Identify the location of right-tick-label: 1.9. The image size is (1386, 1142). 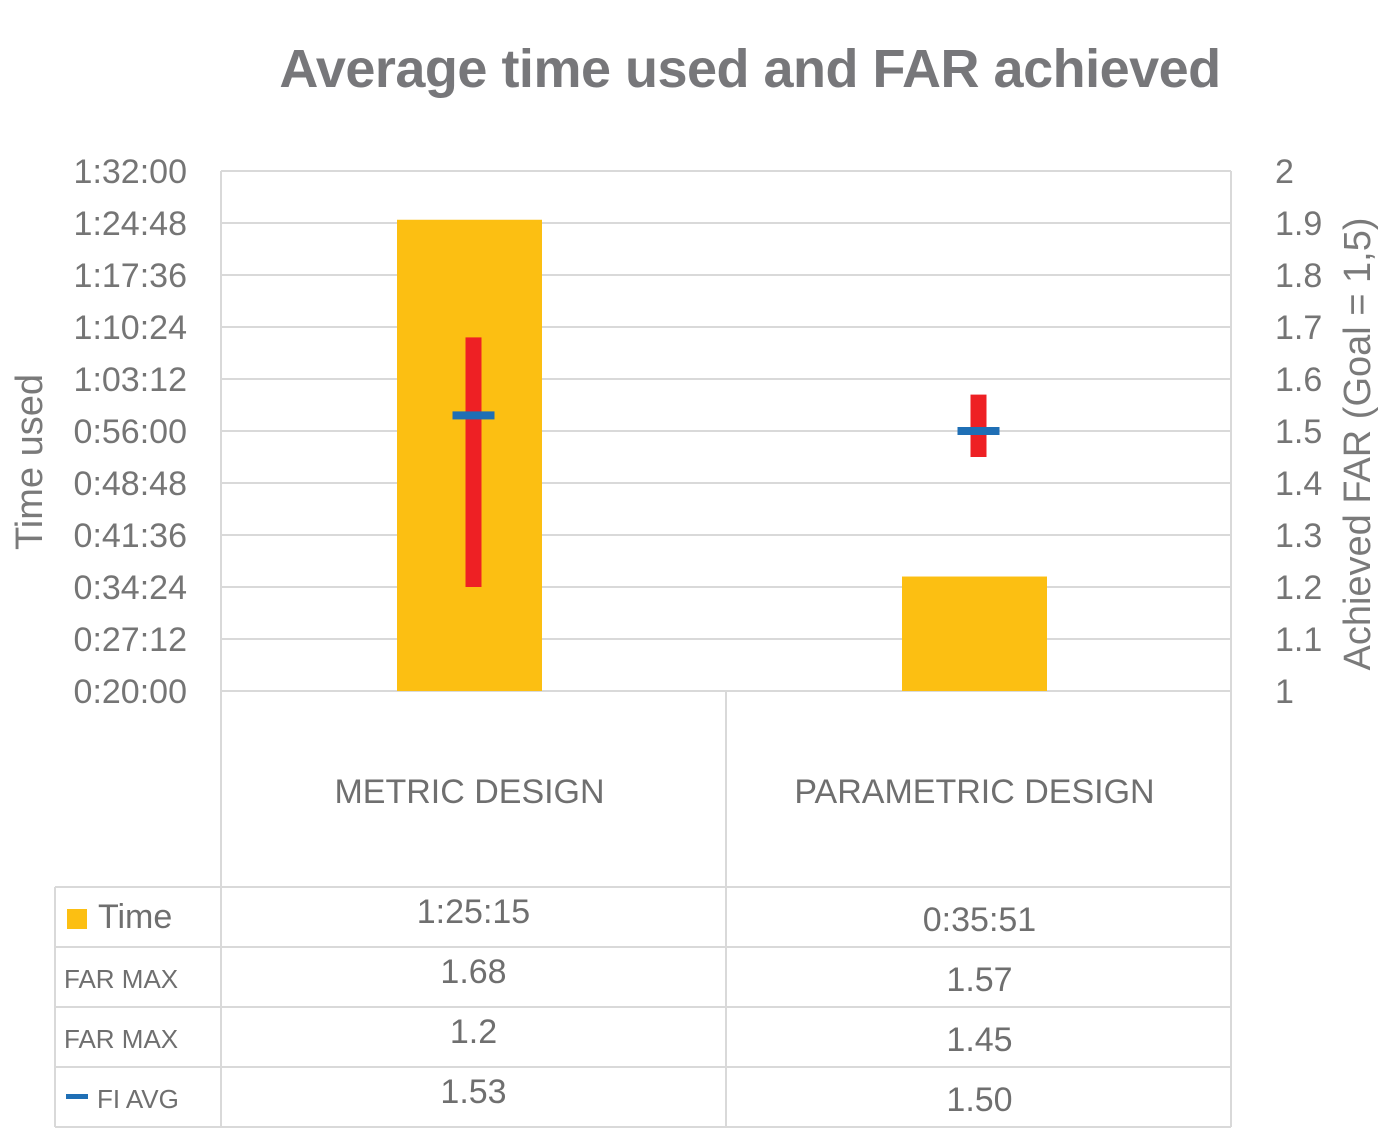
(1298, 224).